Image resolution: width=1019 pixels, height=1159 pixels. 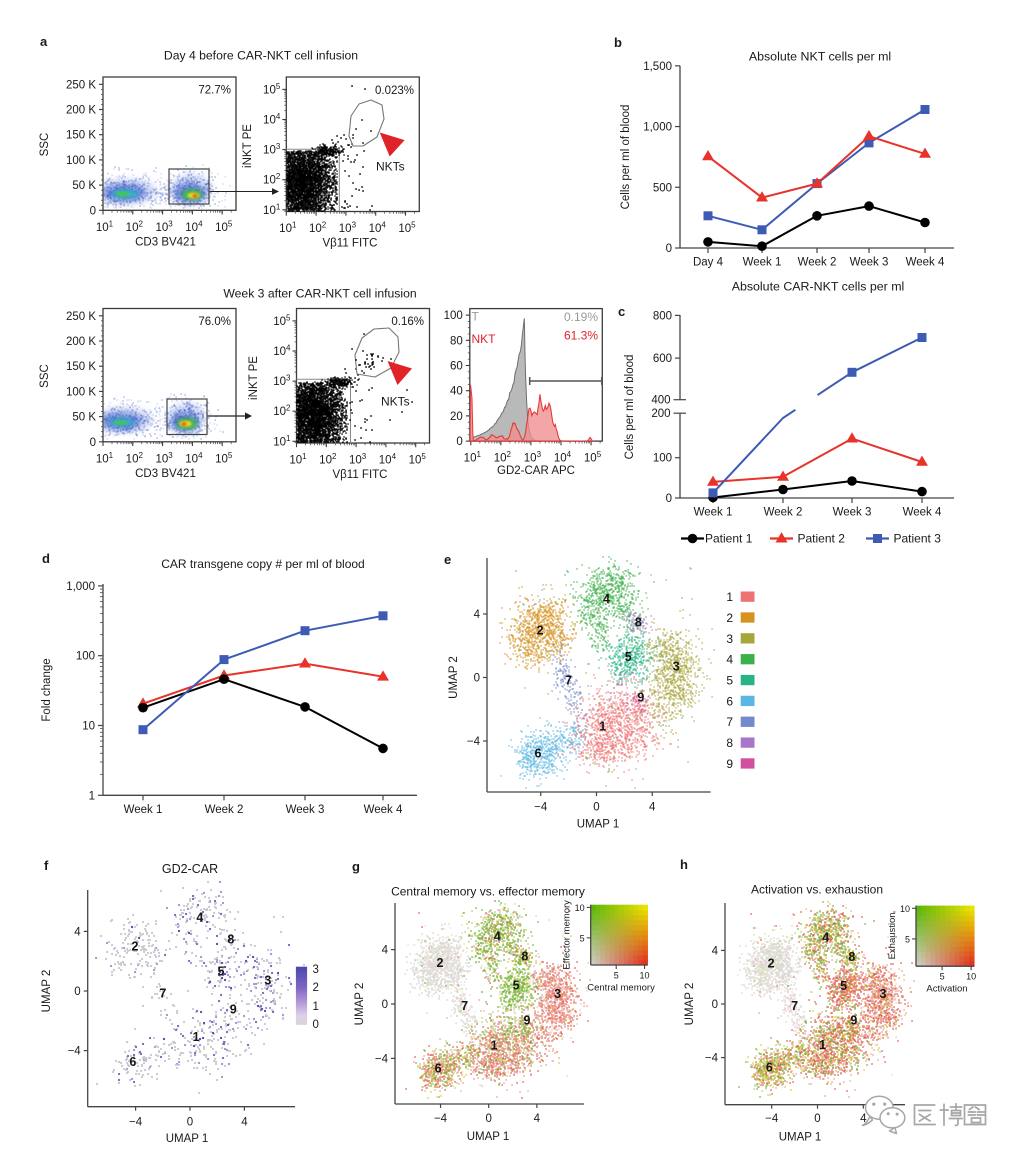 What do you see at coordinates (394, 91) in the screenshot?
I see `svg-text: 0.023%` at bounding box center [394, 91].